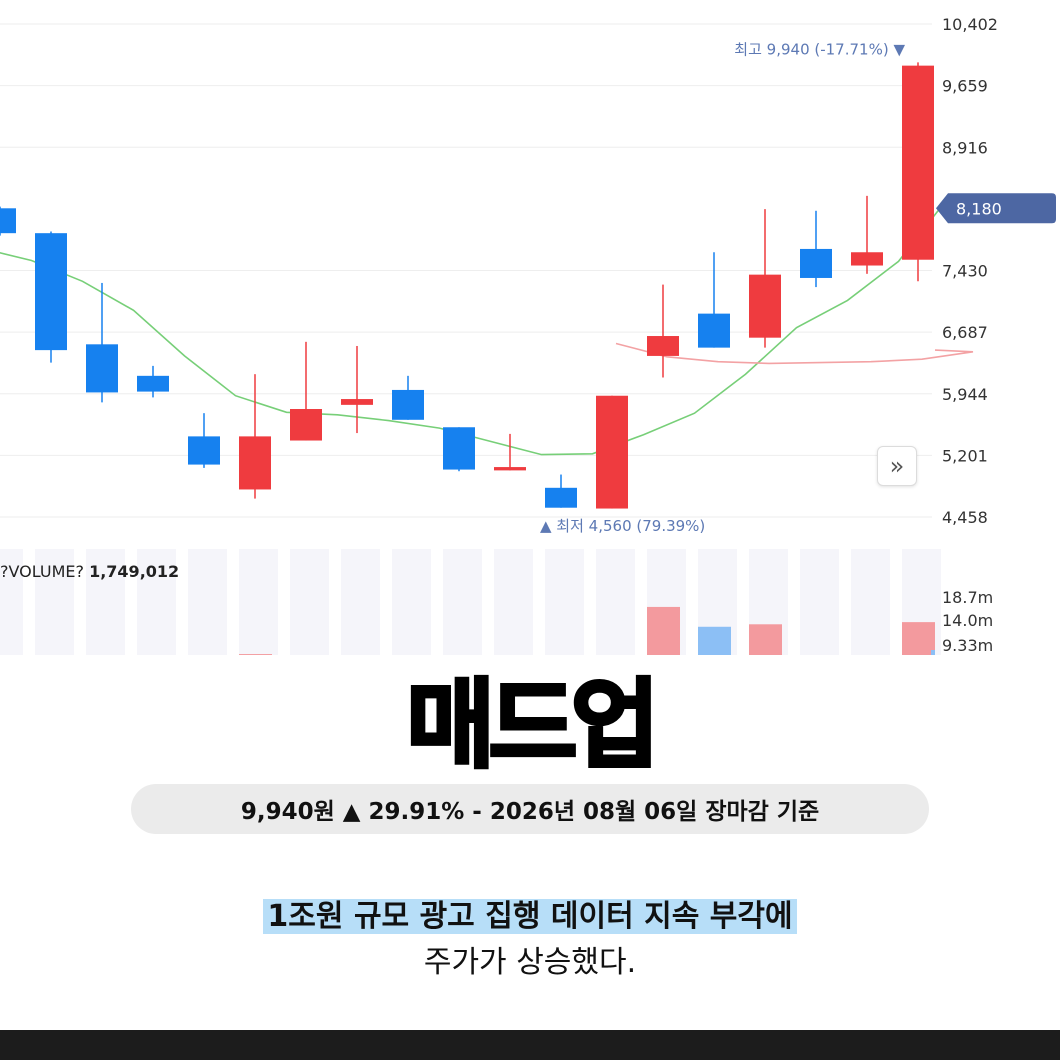 Image resolution: width=1060 pixels, height=1060 pixels. What do you see at coordinates (967, 645) in the screenshot?
I see `volume-tick-label: 9.33m` at bounding box center [967, 645].